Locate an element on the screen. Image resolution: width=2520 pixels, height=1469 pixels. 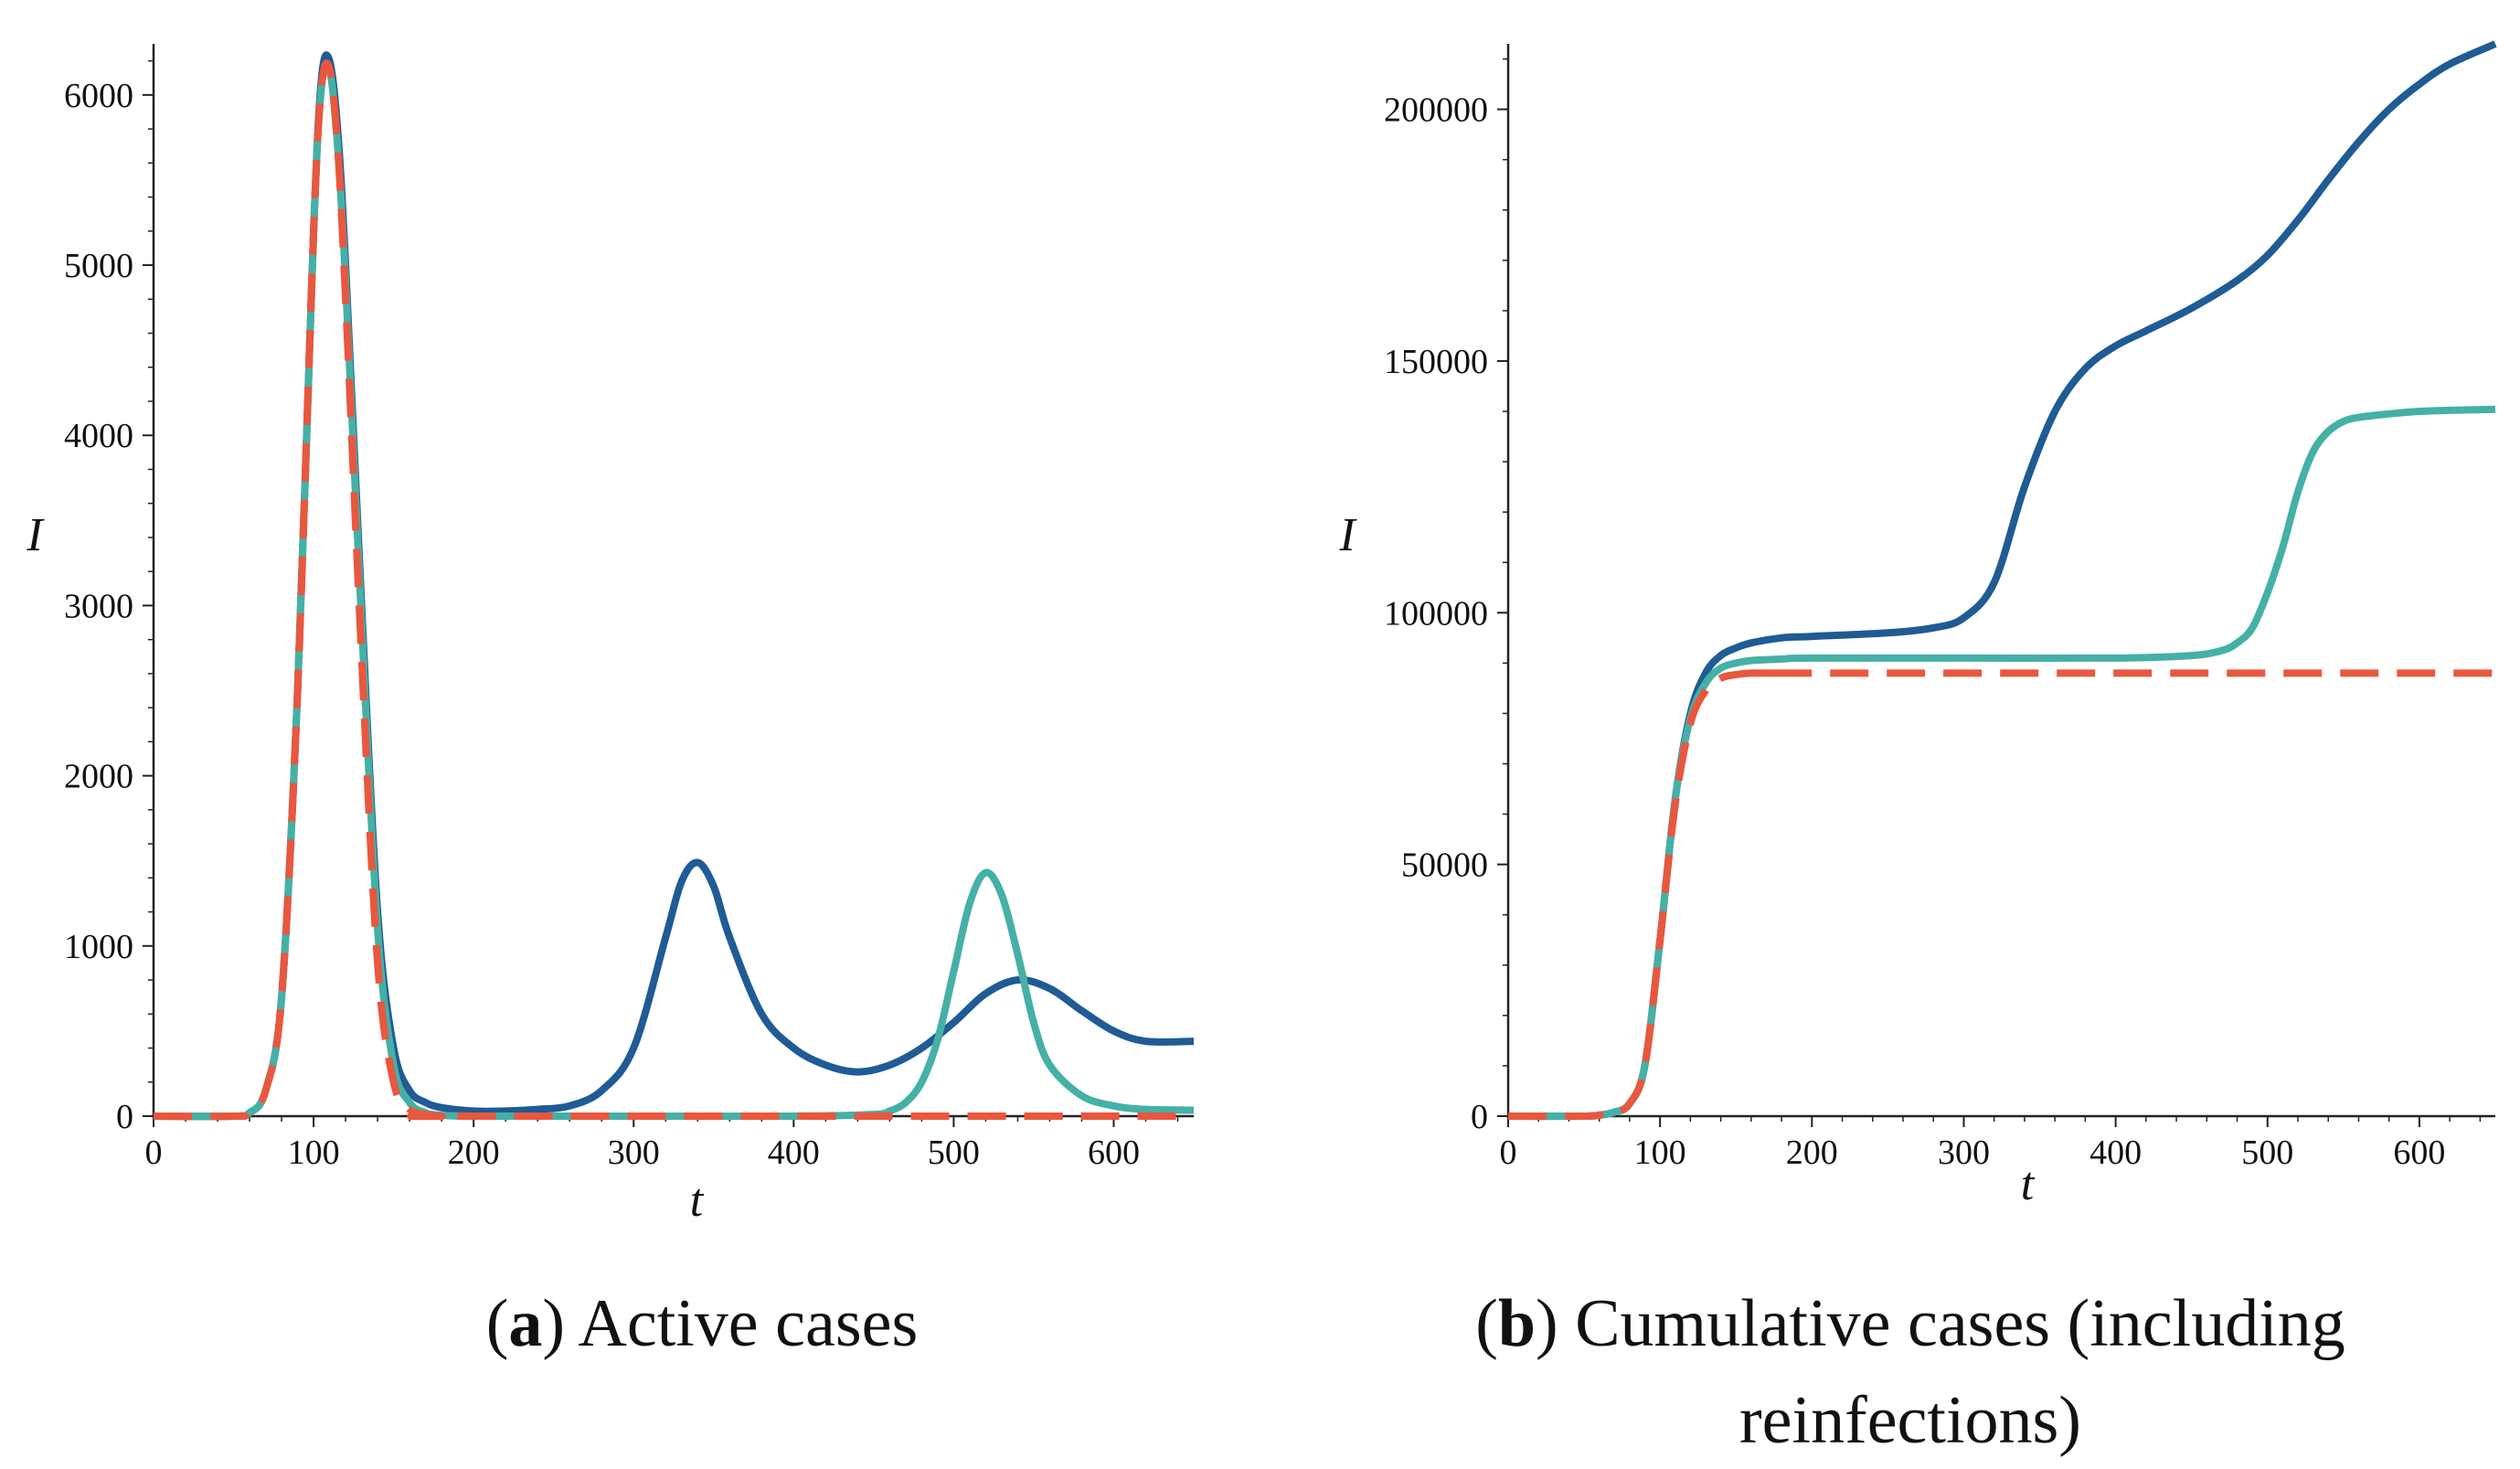
panel-a-xlabel: t is located at coordinates (697, 1201).